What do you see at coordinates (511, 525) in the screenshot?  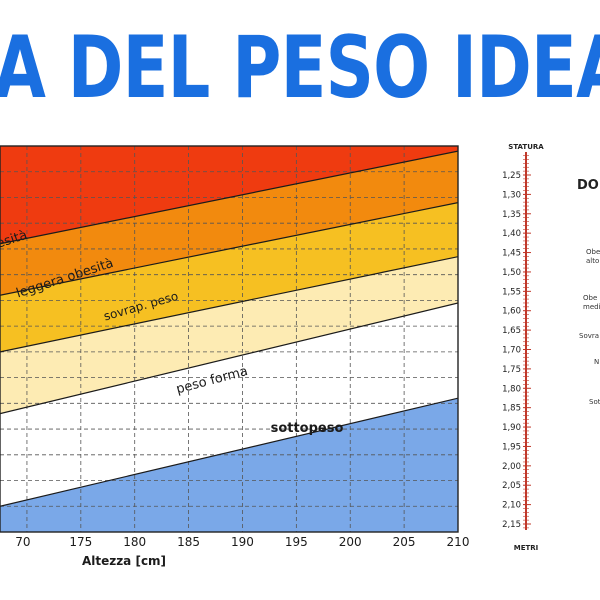 I see `ruler-label: 2,15` at bounding box center [511, 525].